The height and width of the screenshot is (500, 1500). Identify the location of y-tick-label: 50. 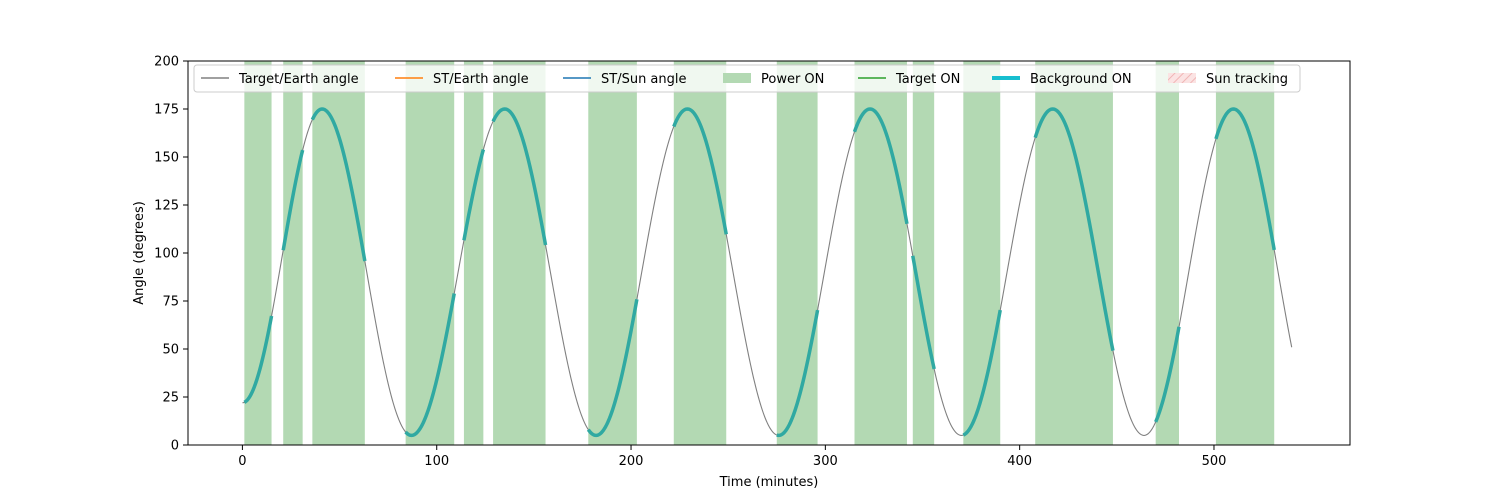
(170, 350).